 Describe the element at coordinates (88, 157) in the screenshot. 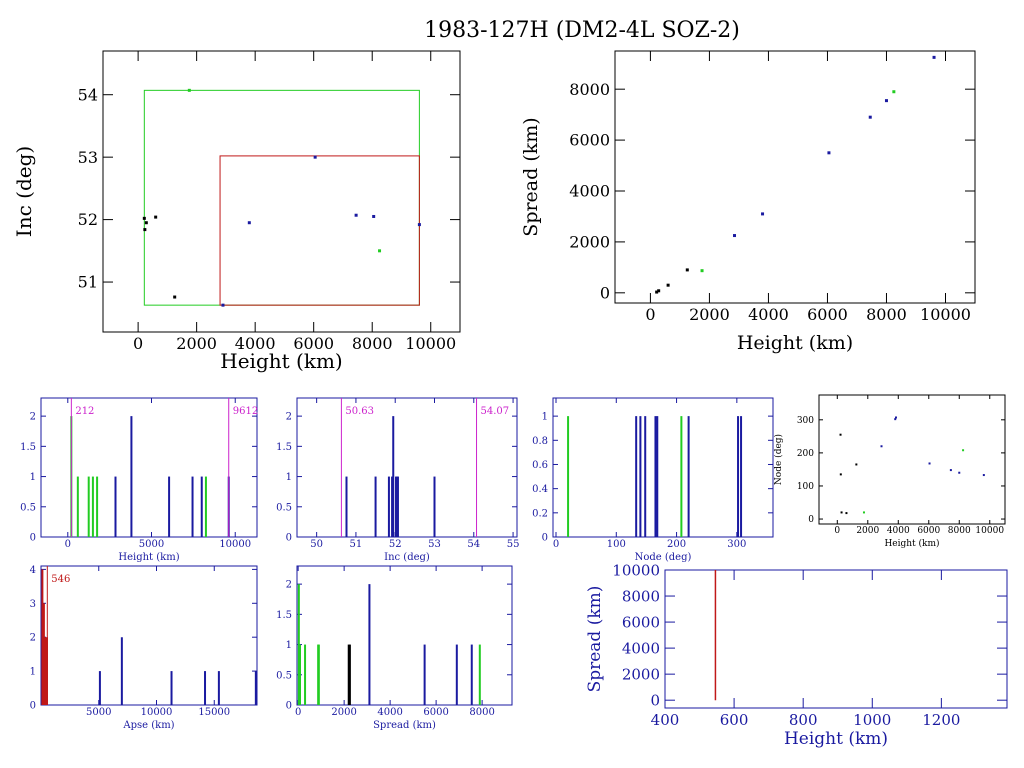

I see `y-tick-label: 53` at that location.